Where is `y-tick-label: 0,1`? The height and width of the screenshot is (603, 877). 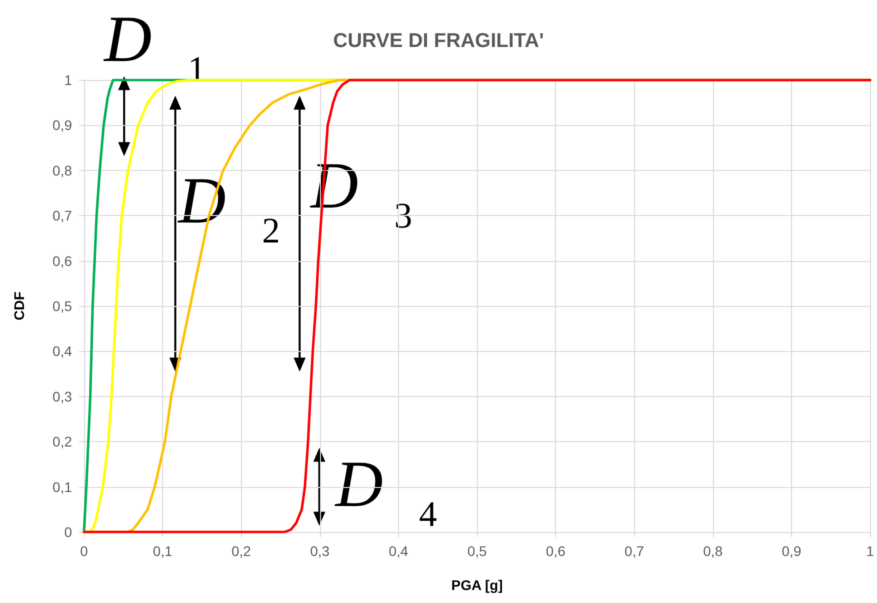
y-tick-label: 0,1 is located at coordinates (62, 486).